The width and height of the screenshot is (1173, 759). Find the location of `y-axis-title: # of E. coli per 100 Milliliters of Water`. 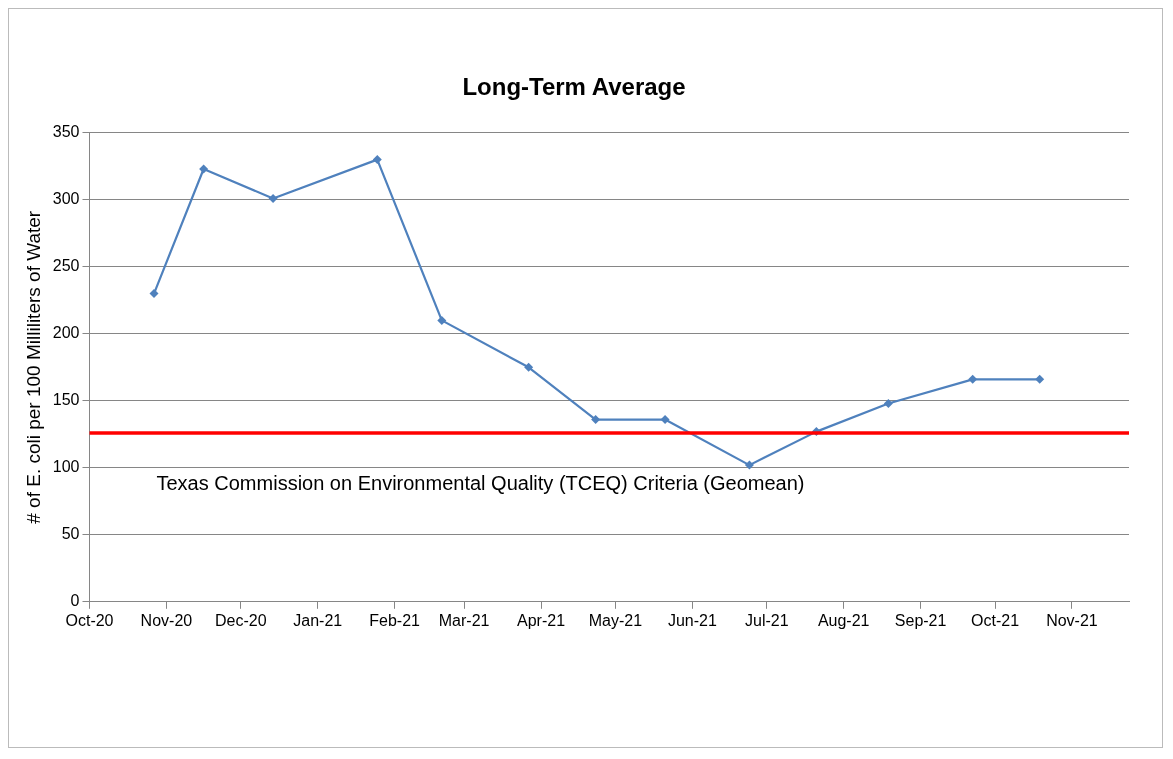

y-axis-title: # of E. coli per 100 Milliliters of Water is located at coordinates (33, 367).